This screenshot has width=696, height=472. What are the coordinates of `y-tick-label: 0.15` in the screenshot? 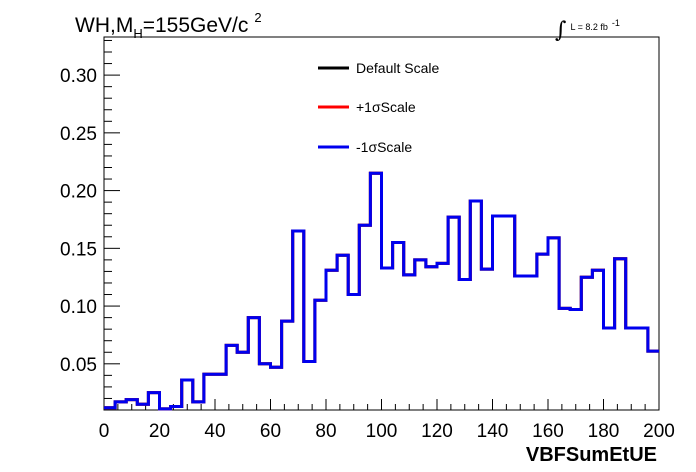 It's located at (78, 249).